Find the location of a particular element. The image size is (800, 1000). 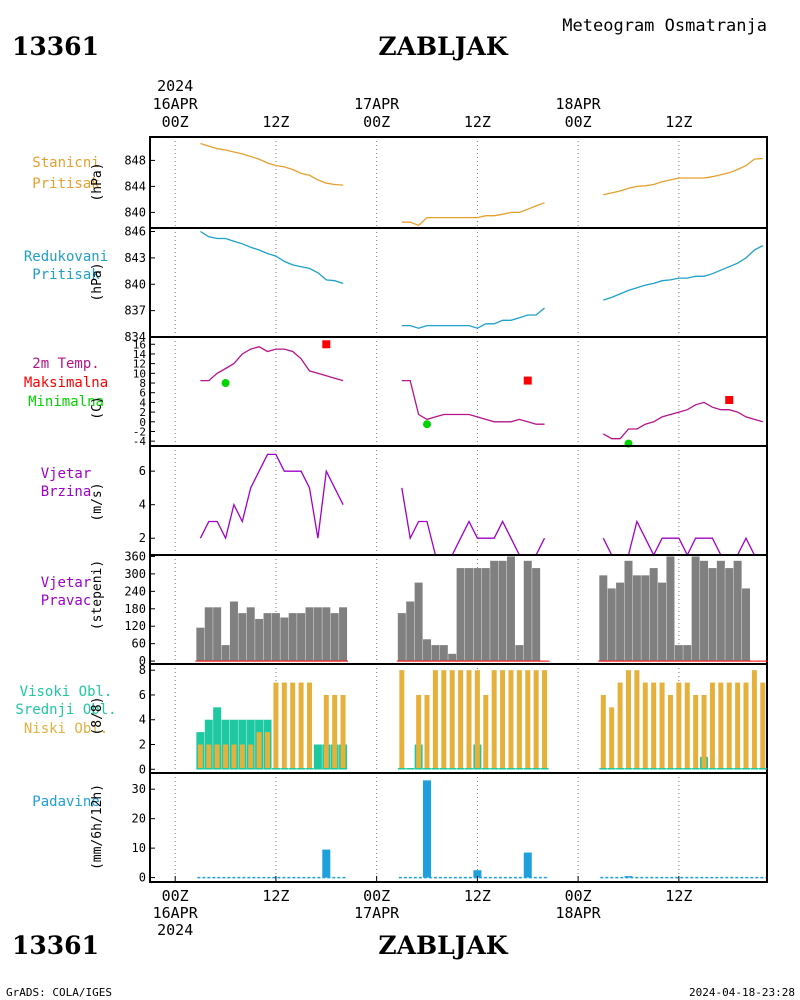

y-tick-label: 834 is located at coordinates (135, 337).